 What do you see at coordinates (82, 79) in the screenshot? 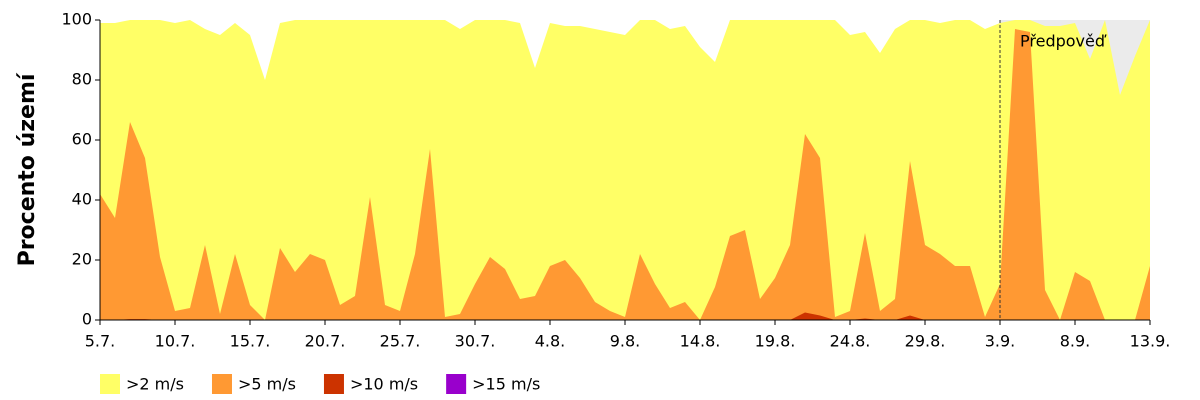
I see `y-tick-label: 80` at bounding box center [82, 79].